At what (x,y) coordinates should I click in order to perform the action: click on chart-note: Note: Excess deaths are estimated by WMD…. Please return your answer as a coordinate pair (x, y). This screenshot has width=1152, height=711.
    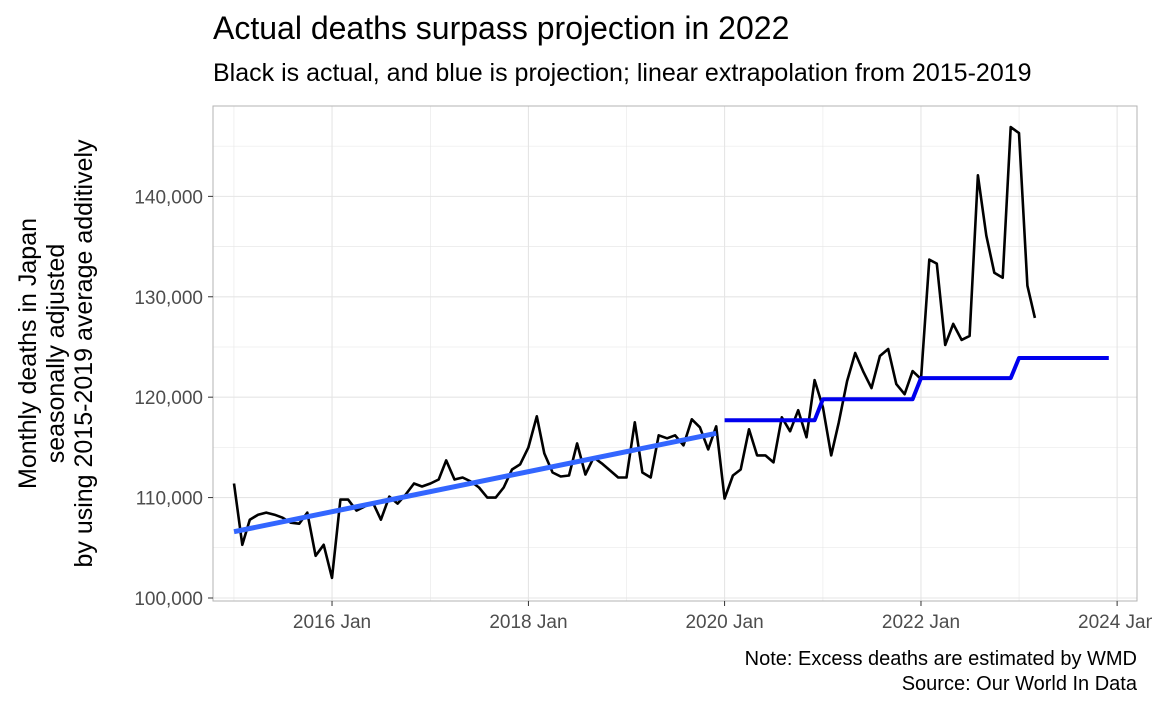
    Looking at the image, I should click on (941, 672).